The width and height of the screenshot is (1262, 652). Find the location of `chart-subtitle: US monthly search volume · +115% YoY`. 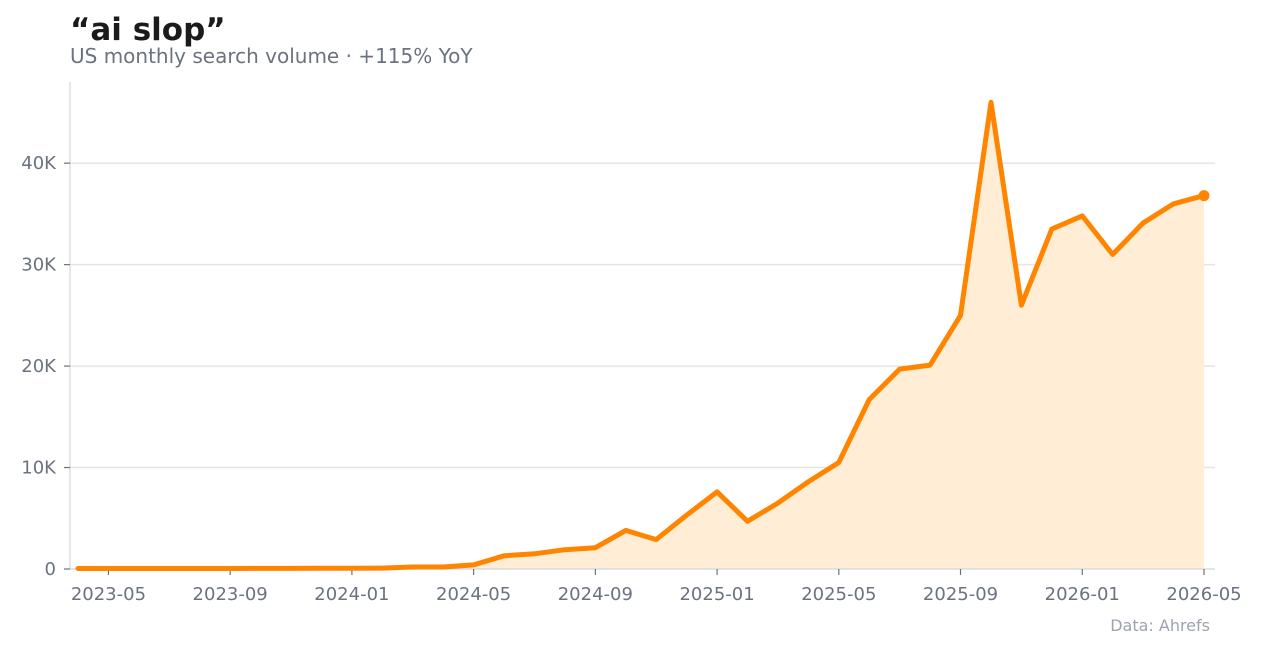

chart-subtitle: US monthly search volume · +115% YoY is located at coordinates (271, 56).